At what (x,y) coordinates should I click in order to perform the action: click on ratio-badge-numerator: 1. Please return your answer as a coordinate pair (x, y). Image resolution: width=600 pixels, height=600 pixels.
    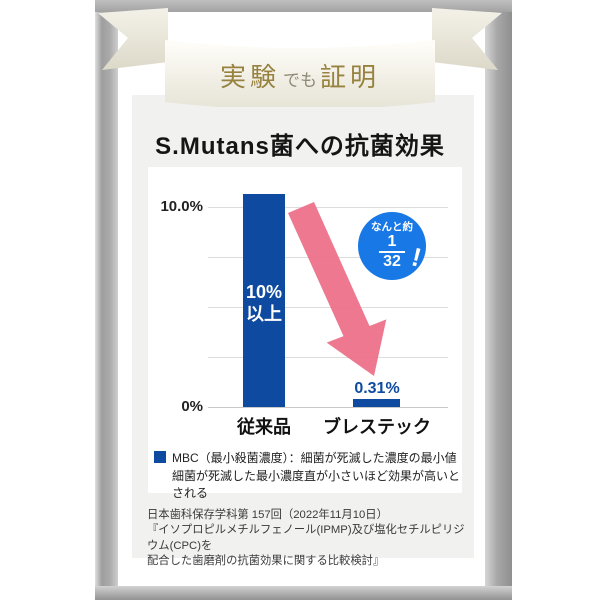
    Looking at the image, I should click on (392, 241).